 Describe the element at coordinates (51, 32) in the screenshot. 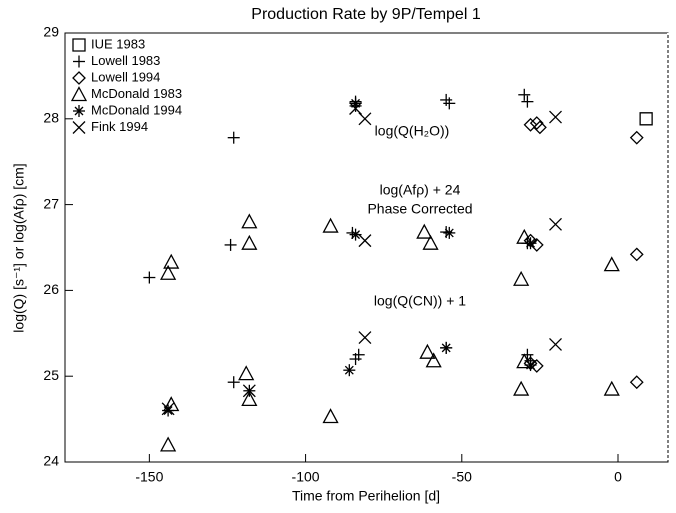

I see `y-tick-label: 29` at that location.